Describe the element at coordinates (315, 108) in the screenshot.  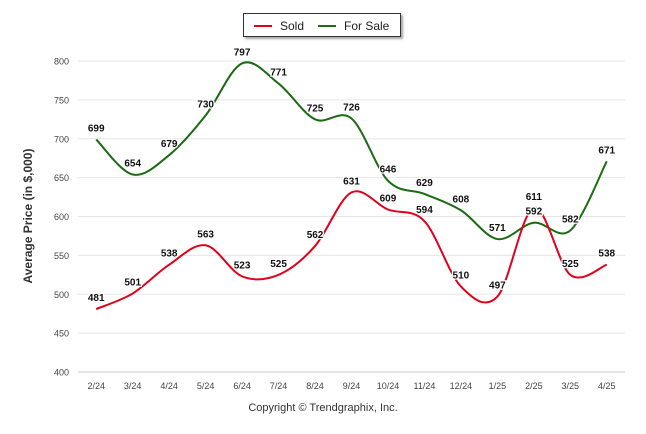
I see `data-label-for-sale: 725` at that location.